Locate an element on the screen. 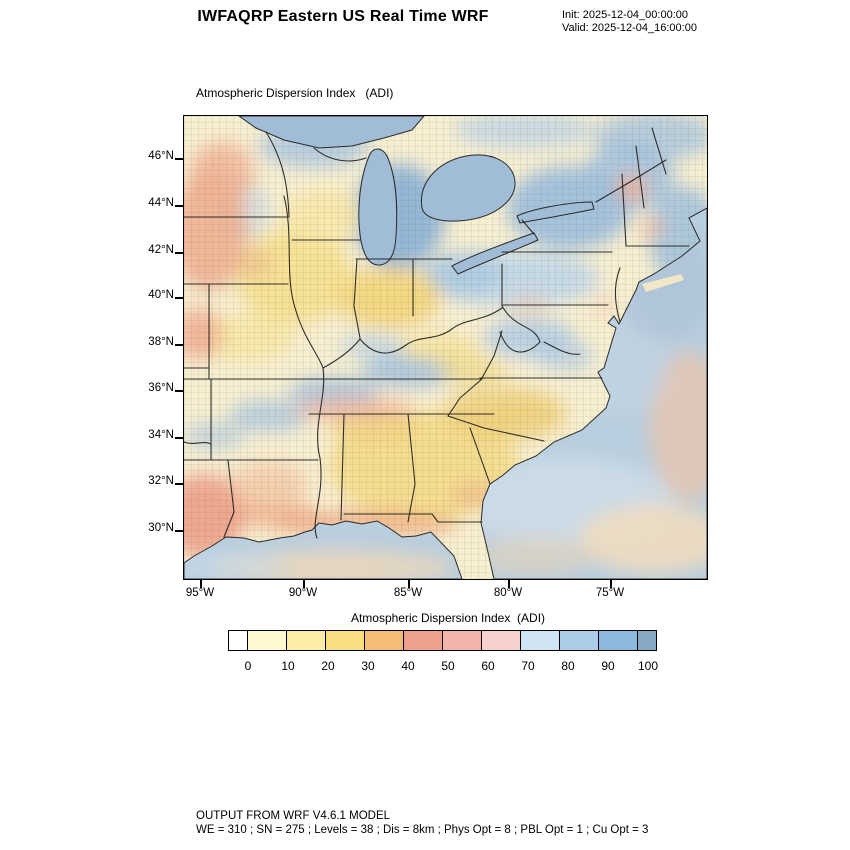 The image size is (850, 850). lon-tick-label: 85°W is located at coordinates (408, 593).